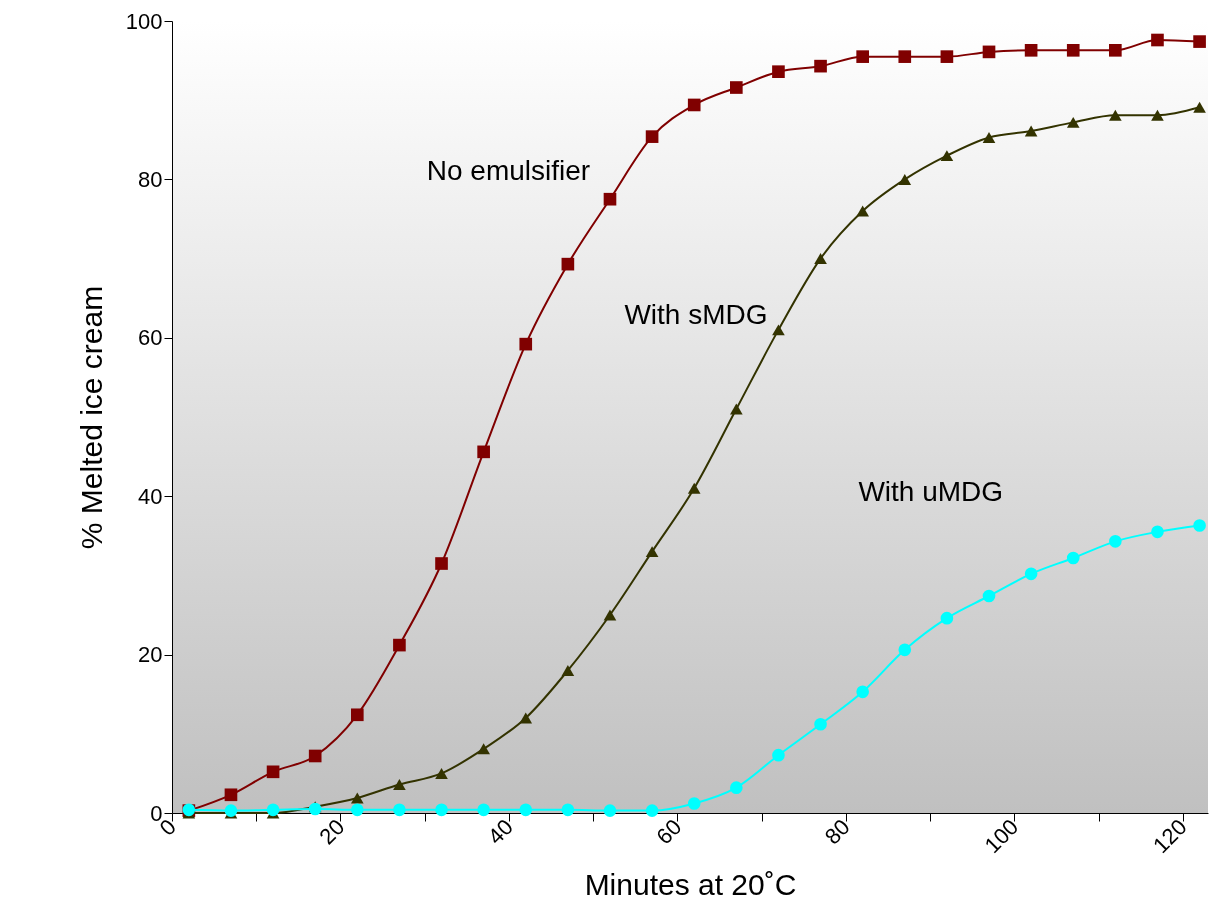 The height and width of the screenshot is (909, 1212). I want to click on x-tick-label: 120, so click(1170, 836).